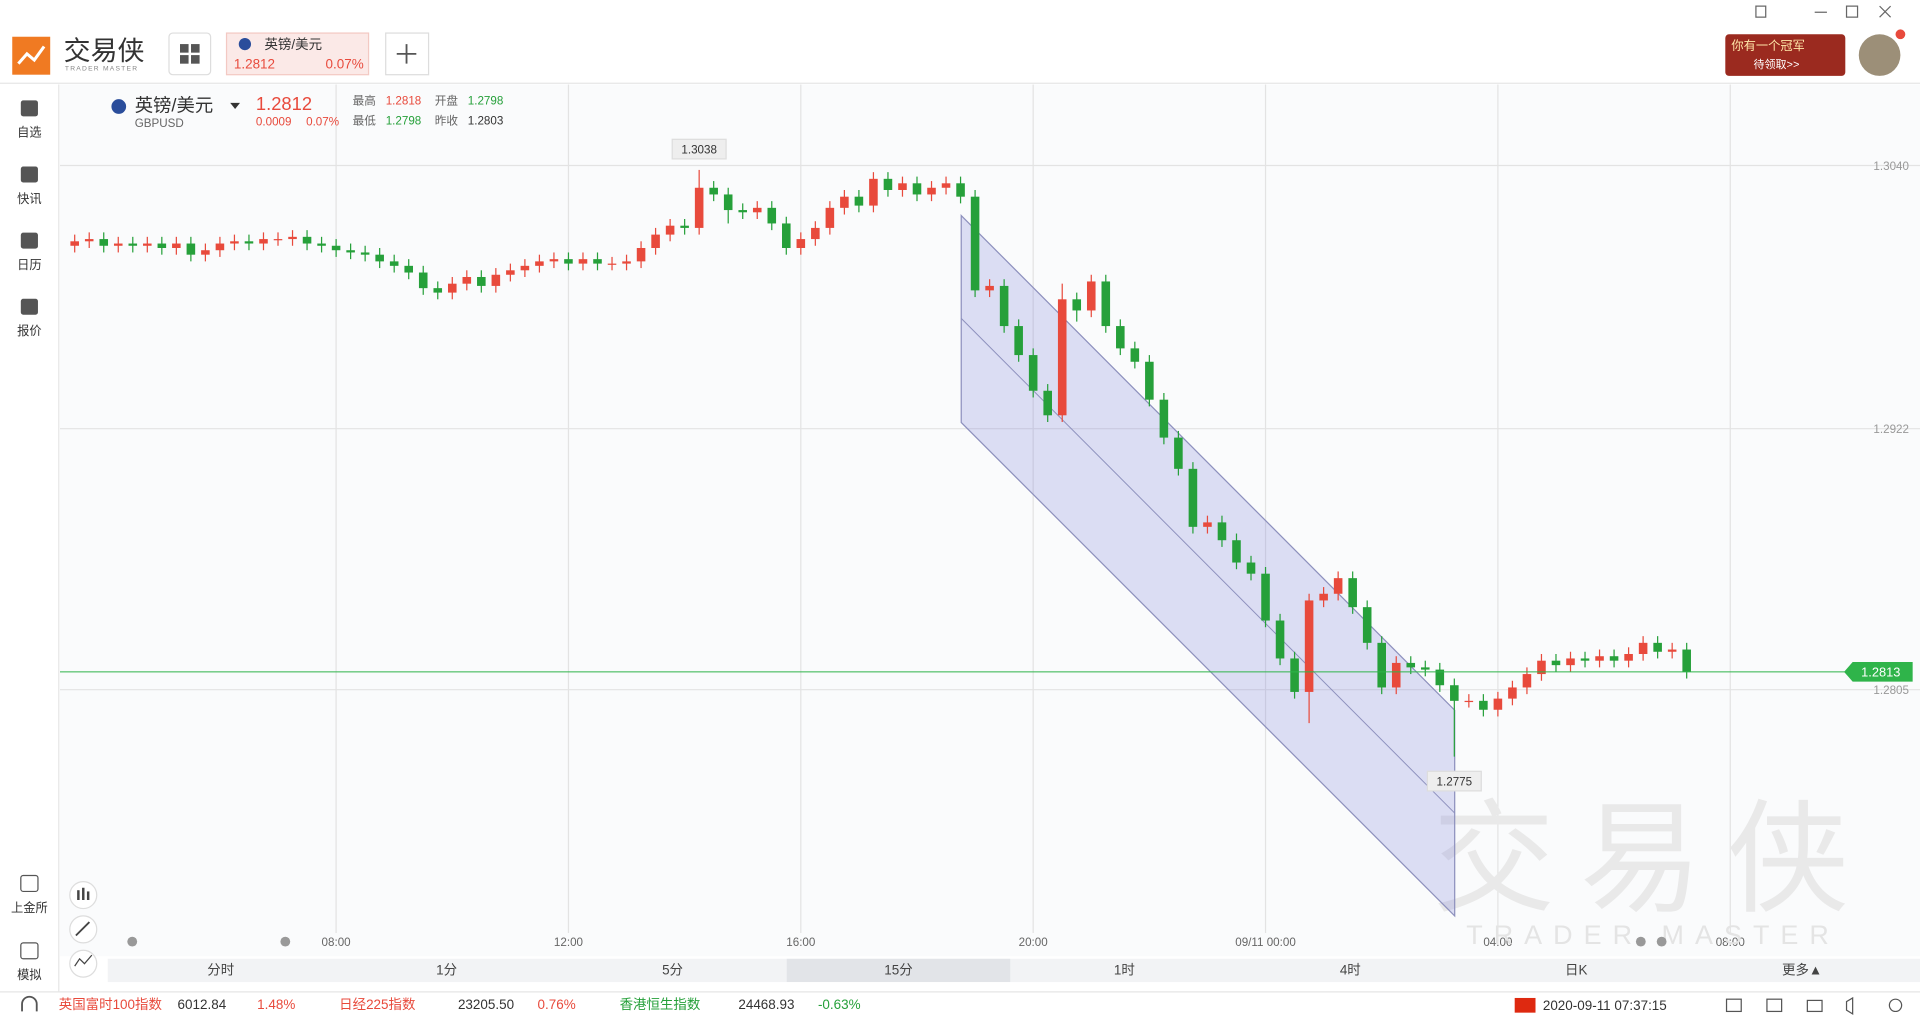 The height and width of the screenshot is (1025, 1920). What do you see at coordinates (174, 104) in the screenshot?
I see `quote-name: 英镑/美元` at bounding box center [174, 104].